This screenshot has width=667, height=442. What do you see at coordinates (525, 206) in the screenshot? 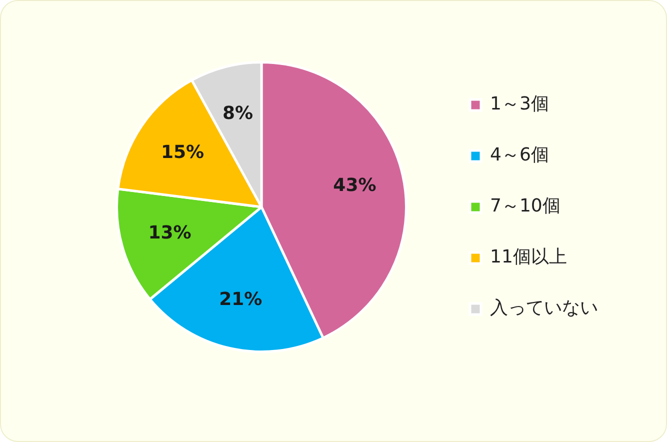
I see `legend-label: 7～10個` at bounding box center [525, 206].